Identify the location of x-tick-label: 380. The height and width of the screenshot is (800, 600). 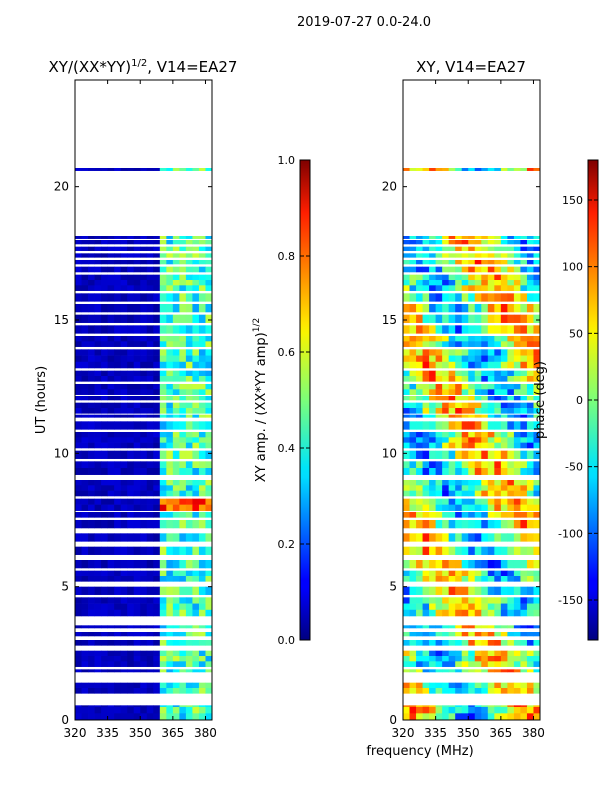
(205, 733).